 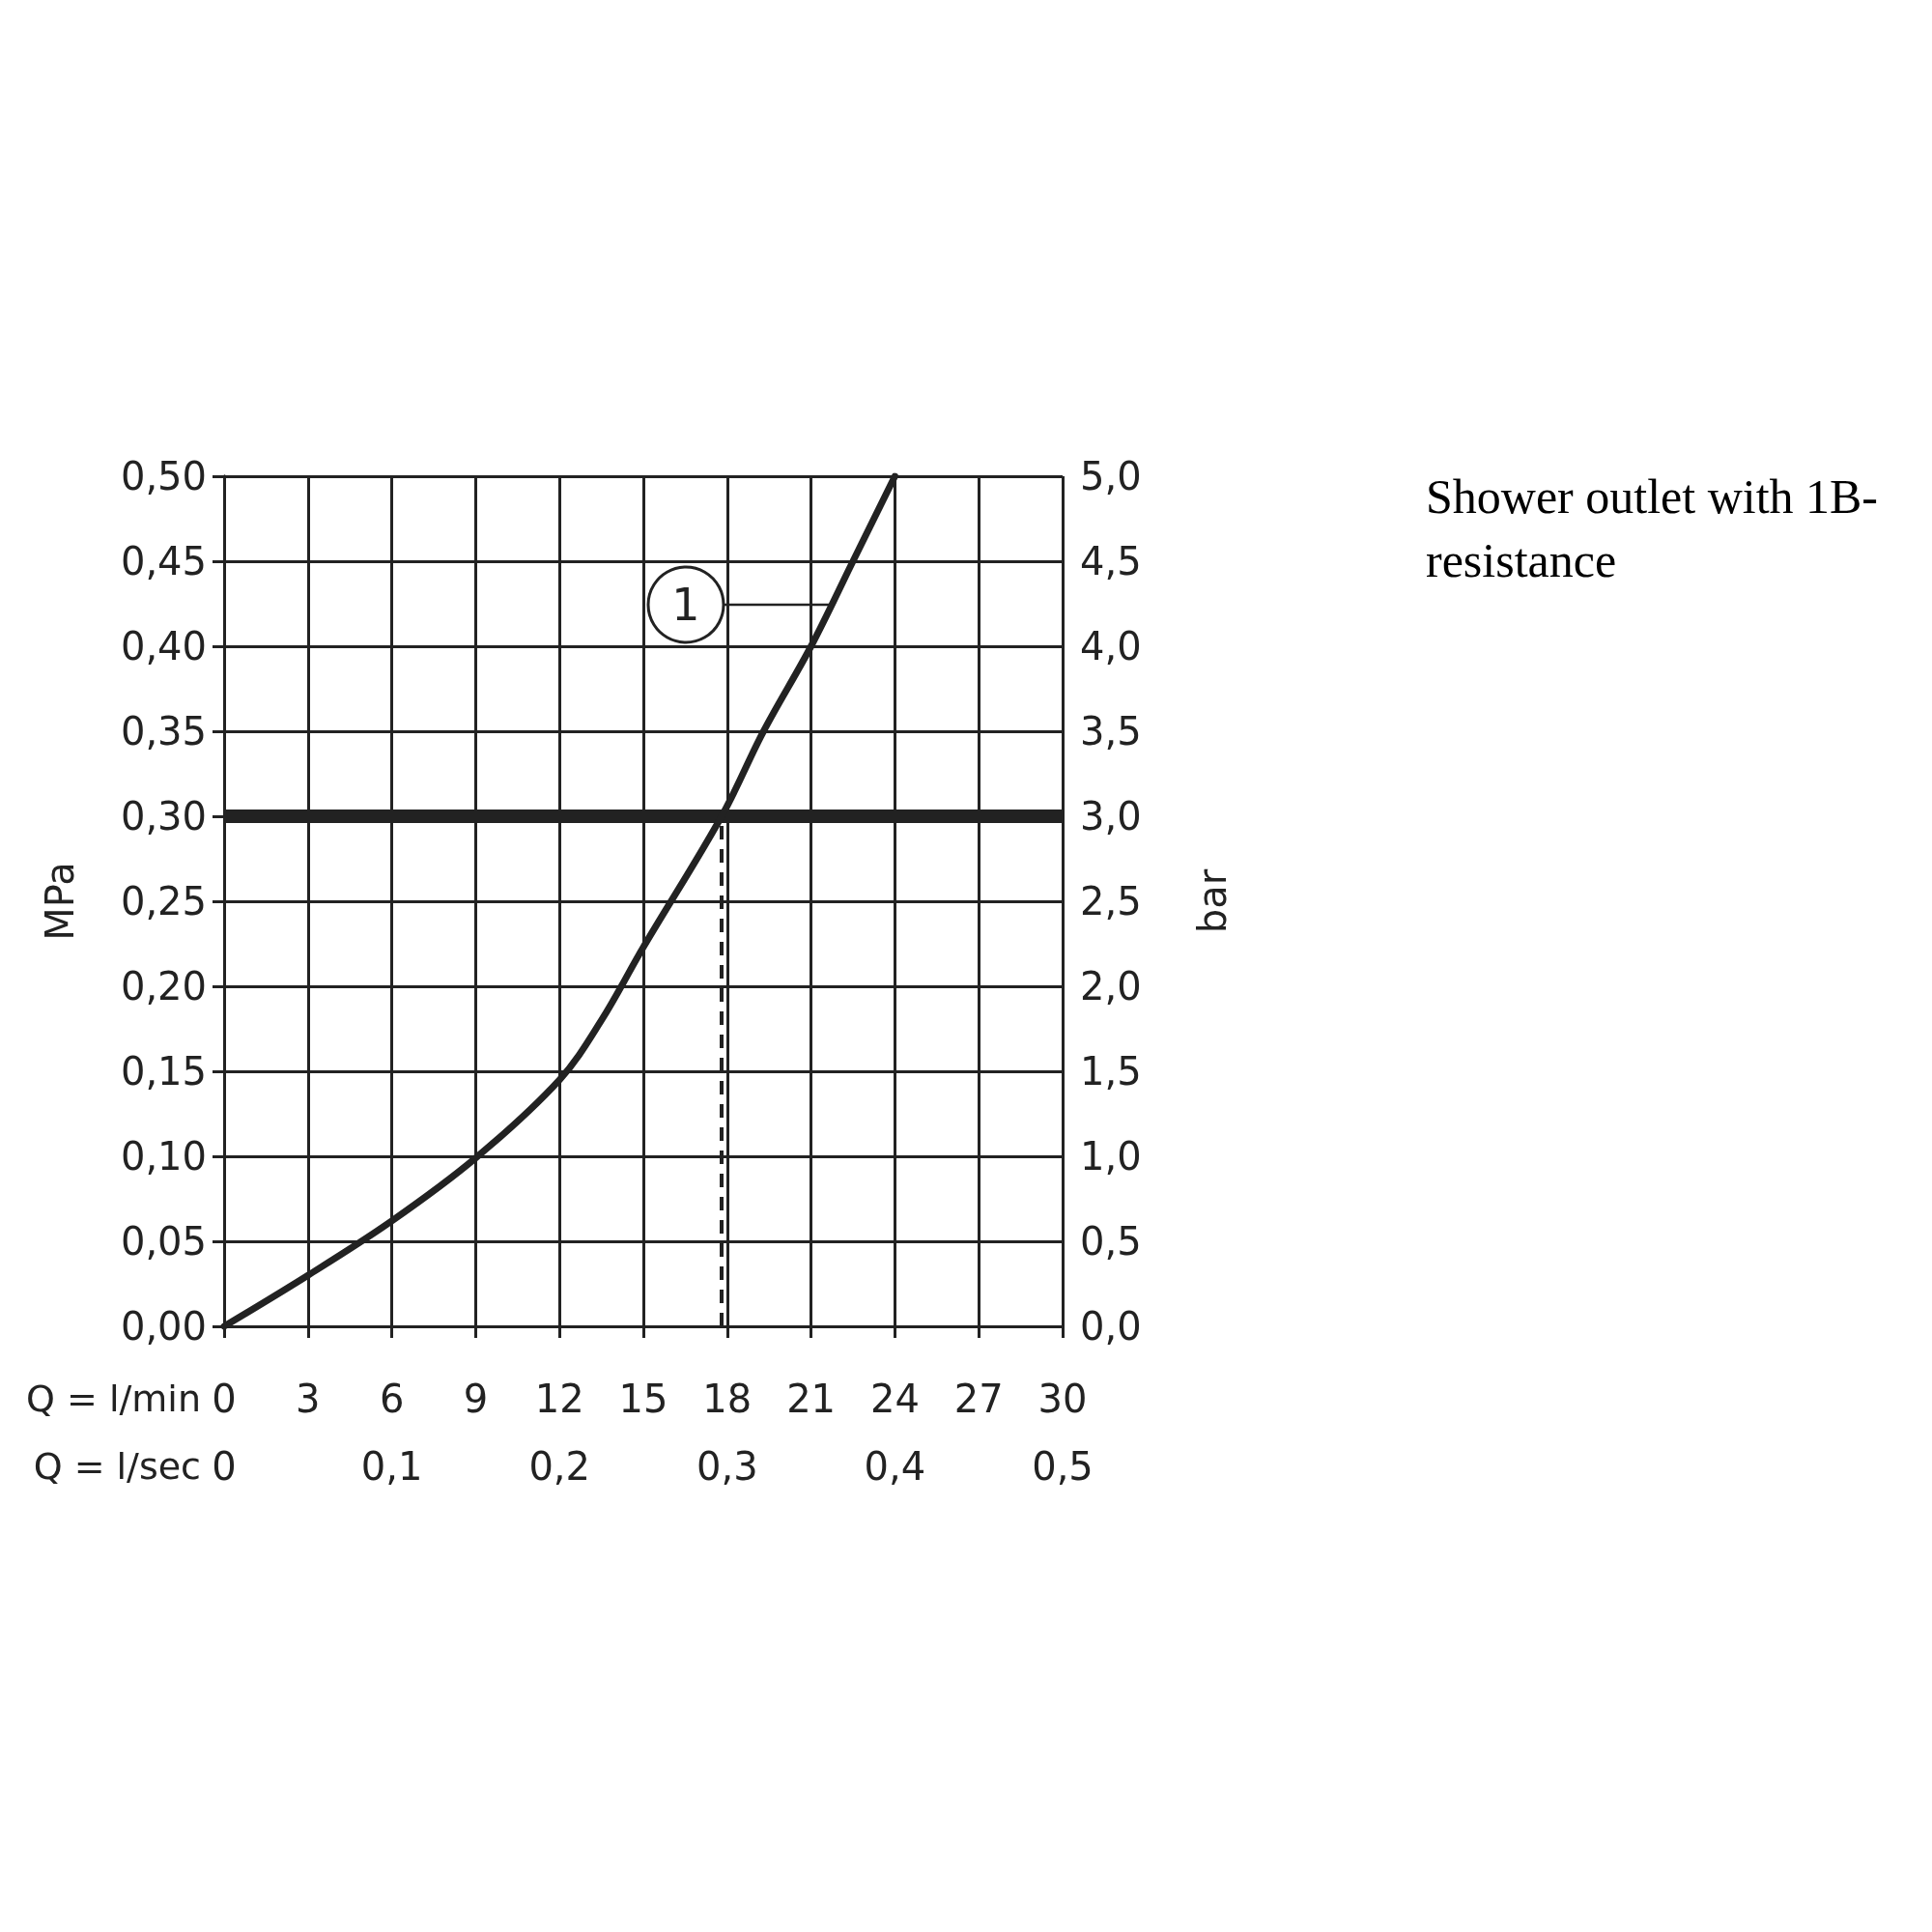 What do you see at coordinates (224, 1399) in the screenshot?
I see `x-tick-label: 0` at bounding box center [224, 1399].